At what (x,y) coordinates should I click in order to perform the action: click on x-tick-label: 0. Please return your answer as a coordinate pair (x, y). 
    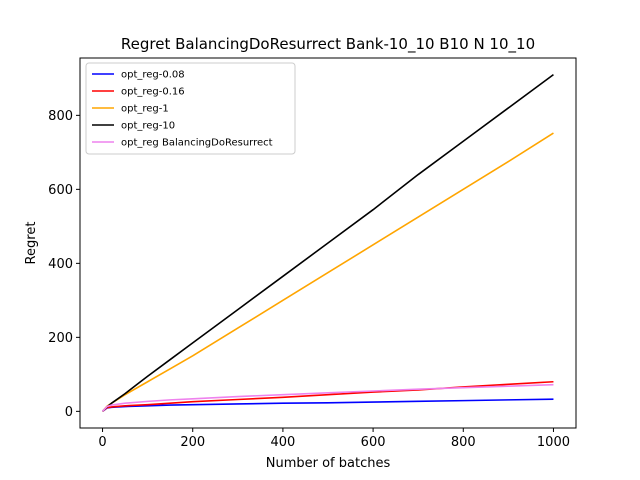
    Looking at the image, I should click on (102, 442).